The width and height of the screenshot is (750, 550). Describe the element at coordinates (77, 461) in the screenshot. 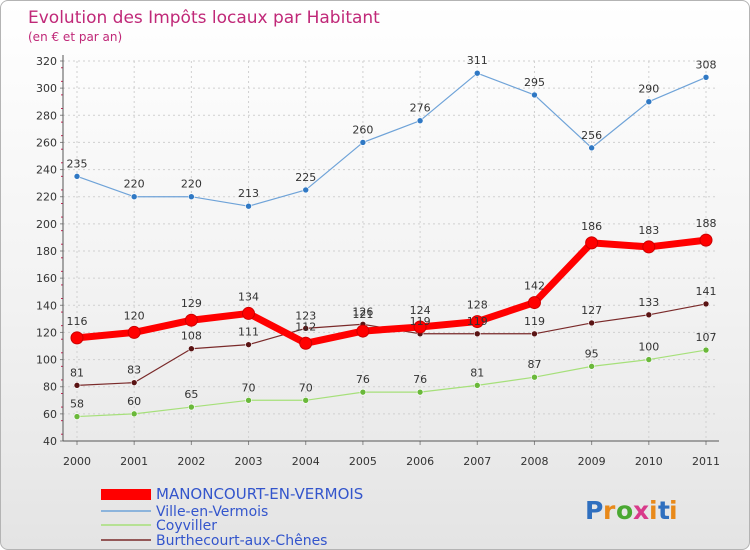

I see `x-tick-label: 2000` at that location.